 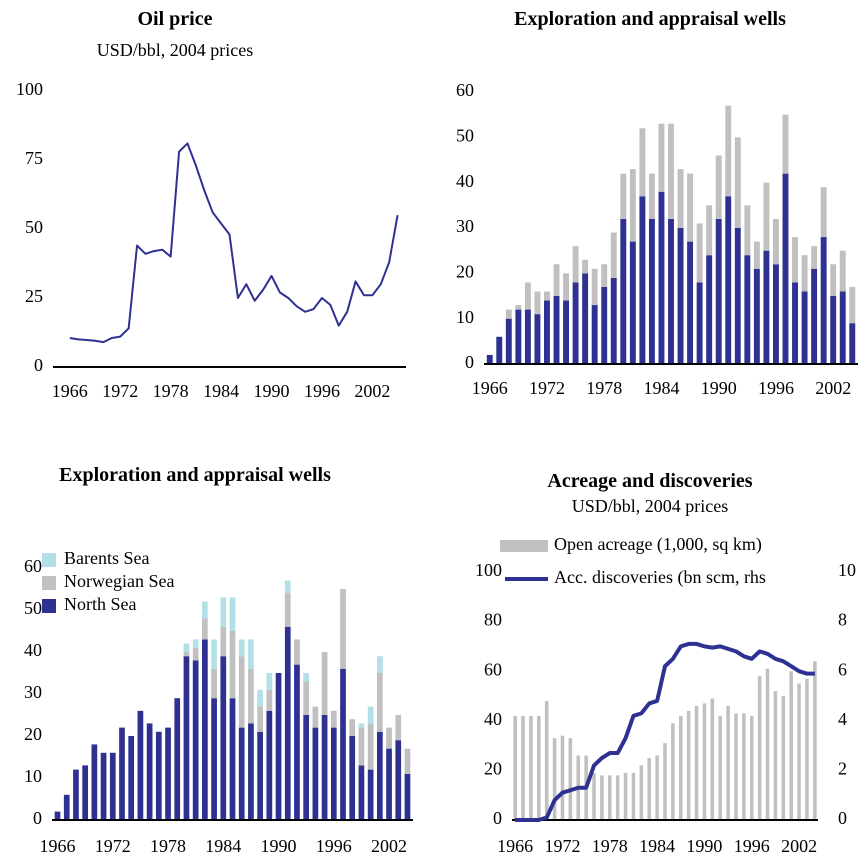 I want to click on chart-title: Oil price, so click(x=175, y=19).